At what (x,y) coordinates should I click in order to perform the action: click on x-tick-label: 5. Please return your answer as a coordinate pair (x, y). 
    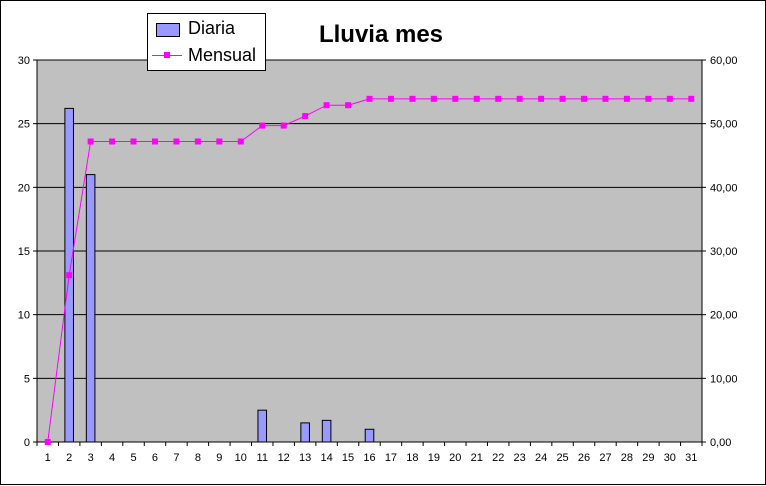
    Looking at the image, I should click on (133, 458).